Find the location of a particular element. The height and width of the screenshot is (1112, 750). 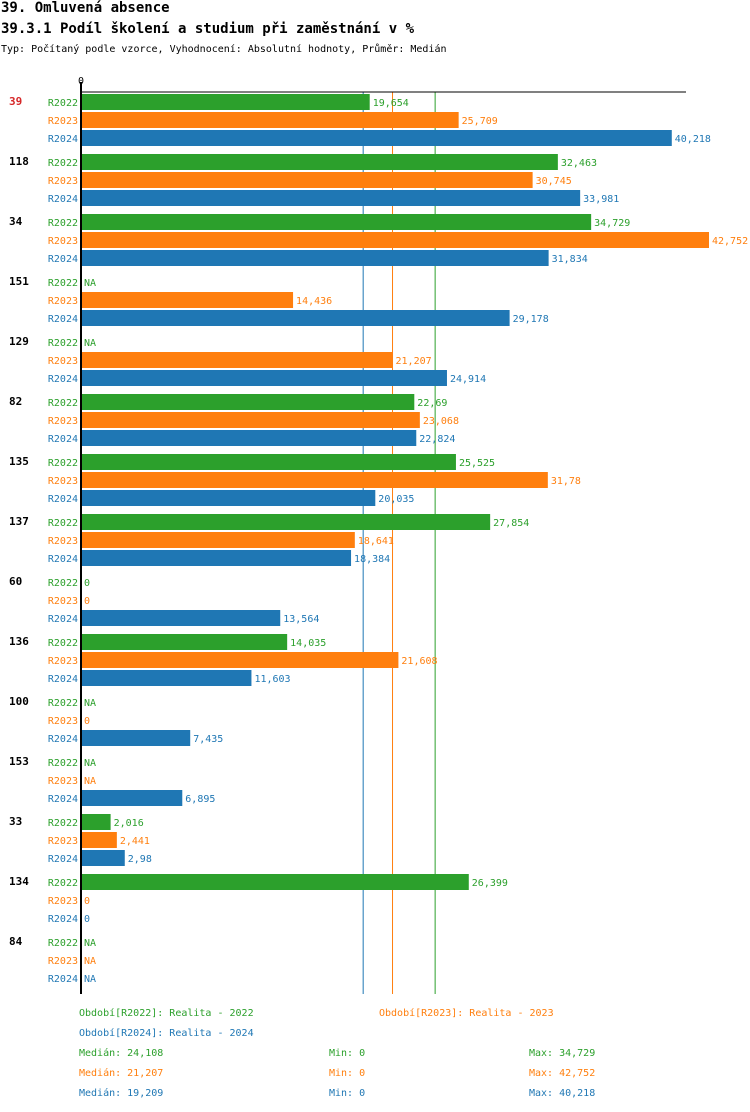

category-label: 151 is located at coordinates (19, 281).